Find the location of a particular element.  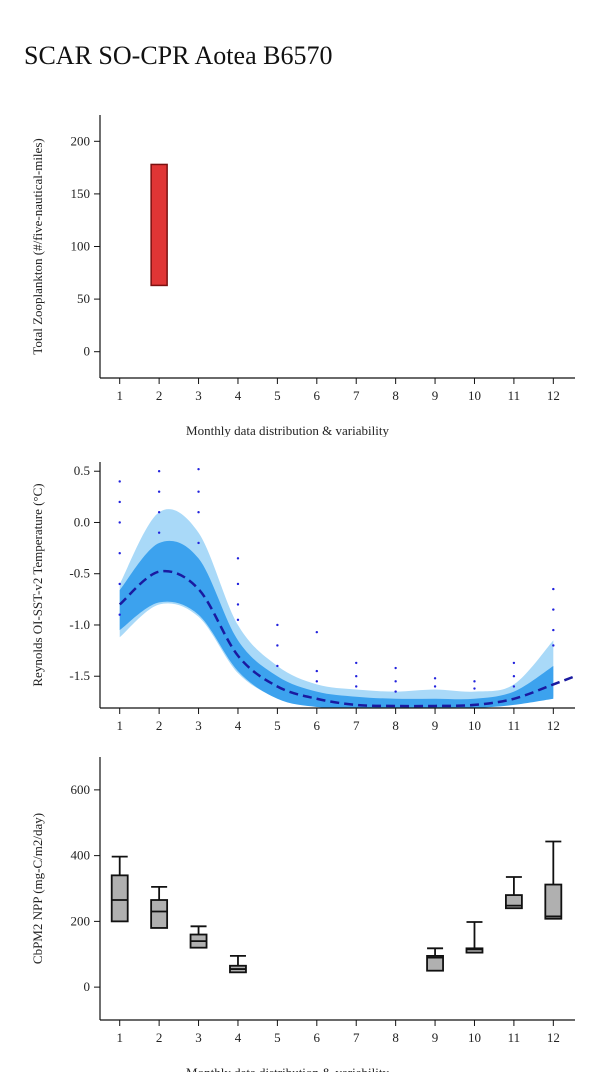

y-axis-label: CbPM2 NPP (mg-C/m2/day) is located at coordinates (37, 888).